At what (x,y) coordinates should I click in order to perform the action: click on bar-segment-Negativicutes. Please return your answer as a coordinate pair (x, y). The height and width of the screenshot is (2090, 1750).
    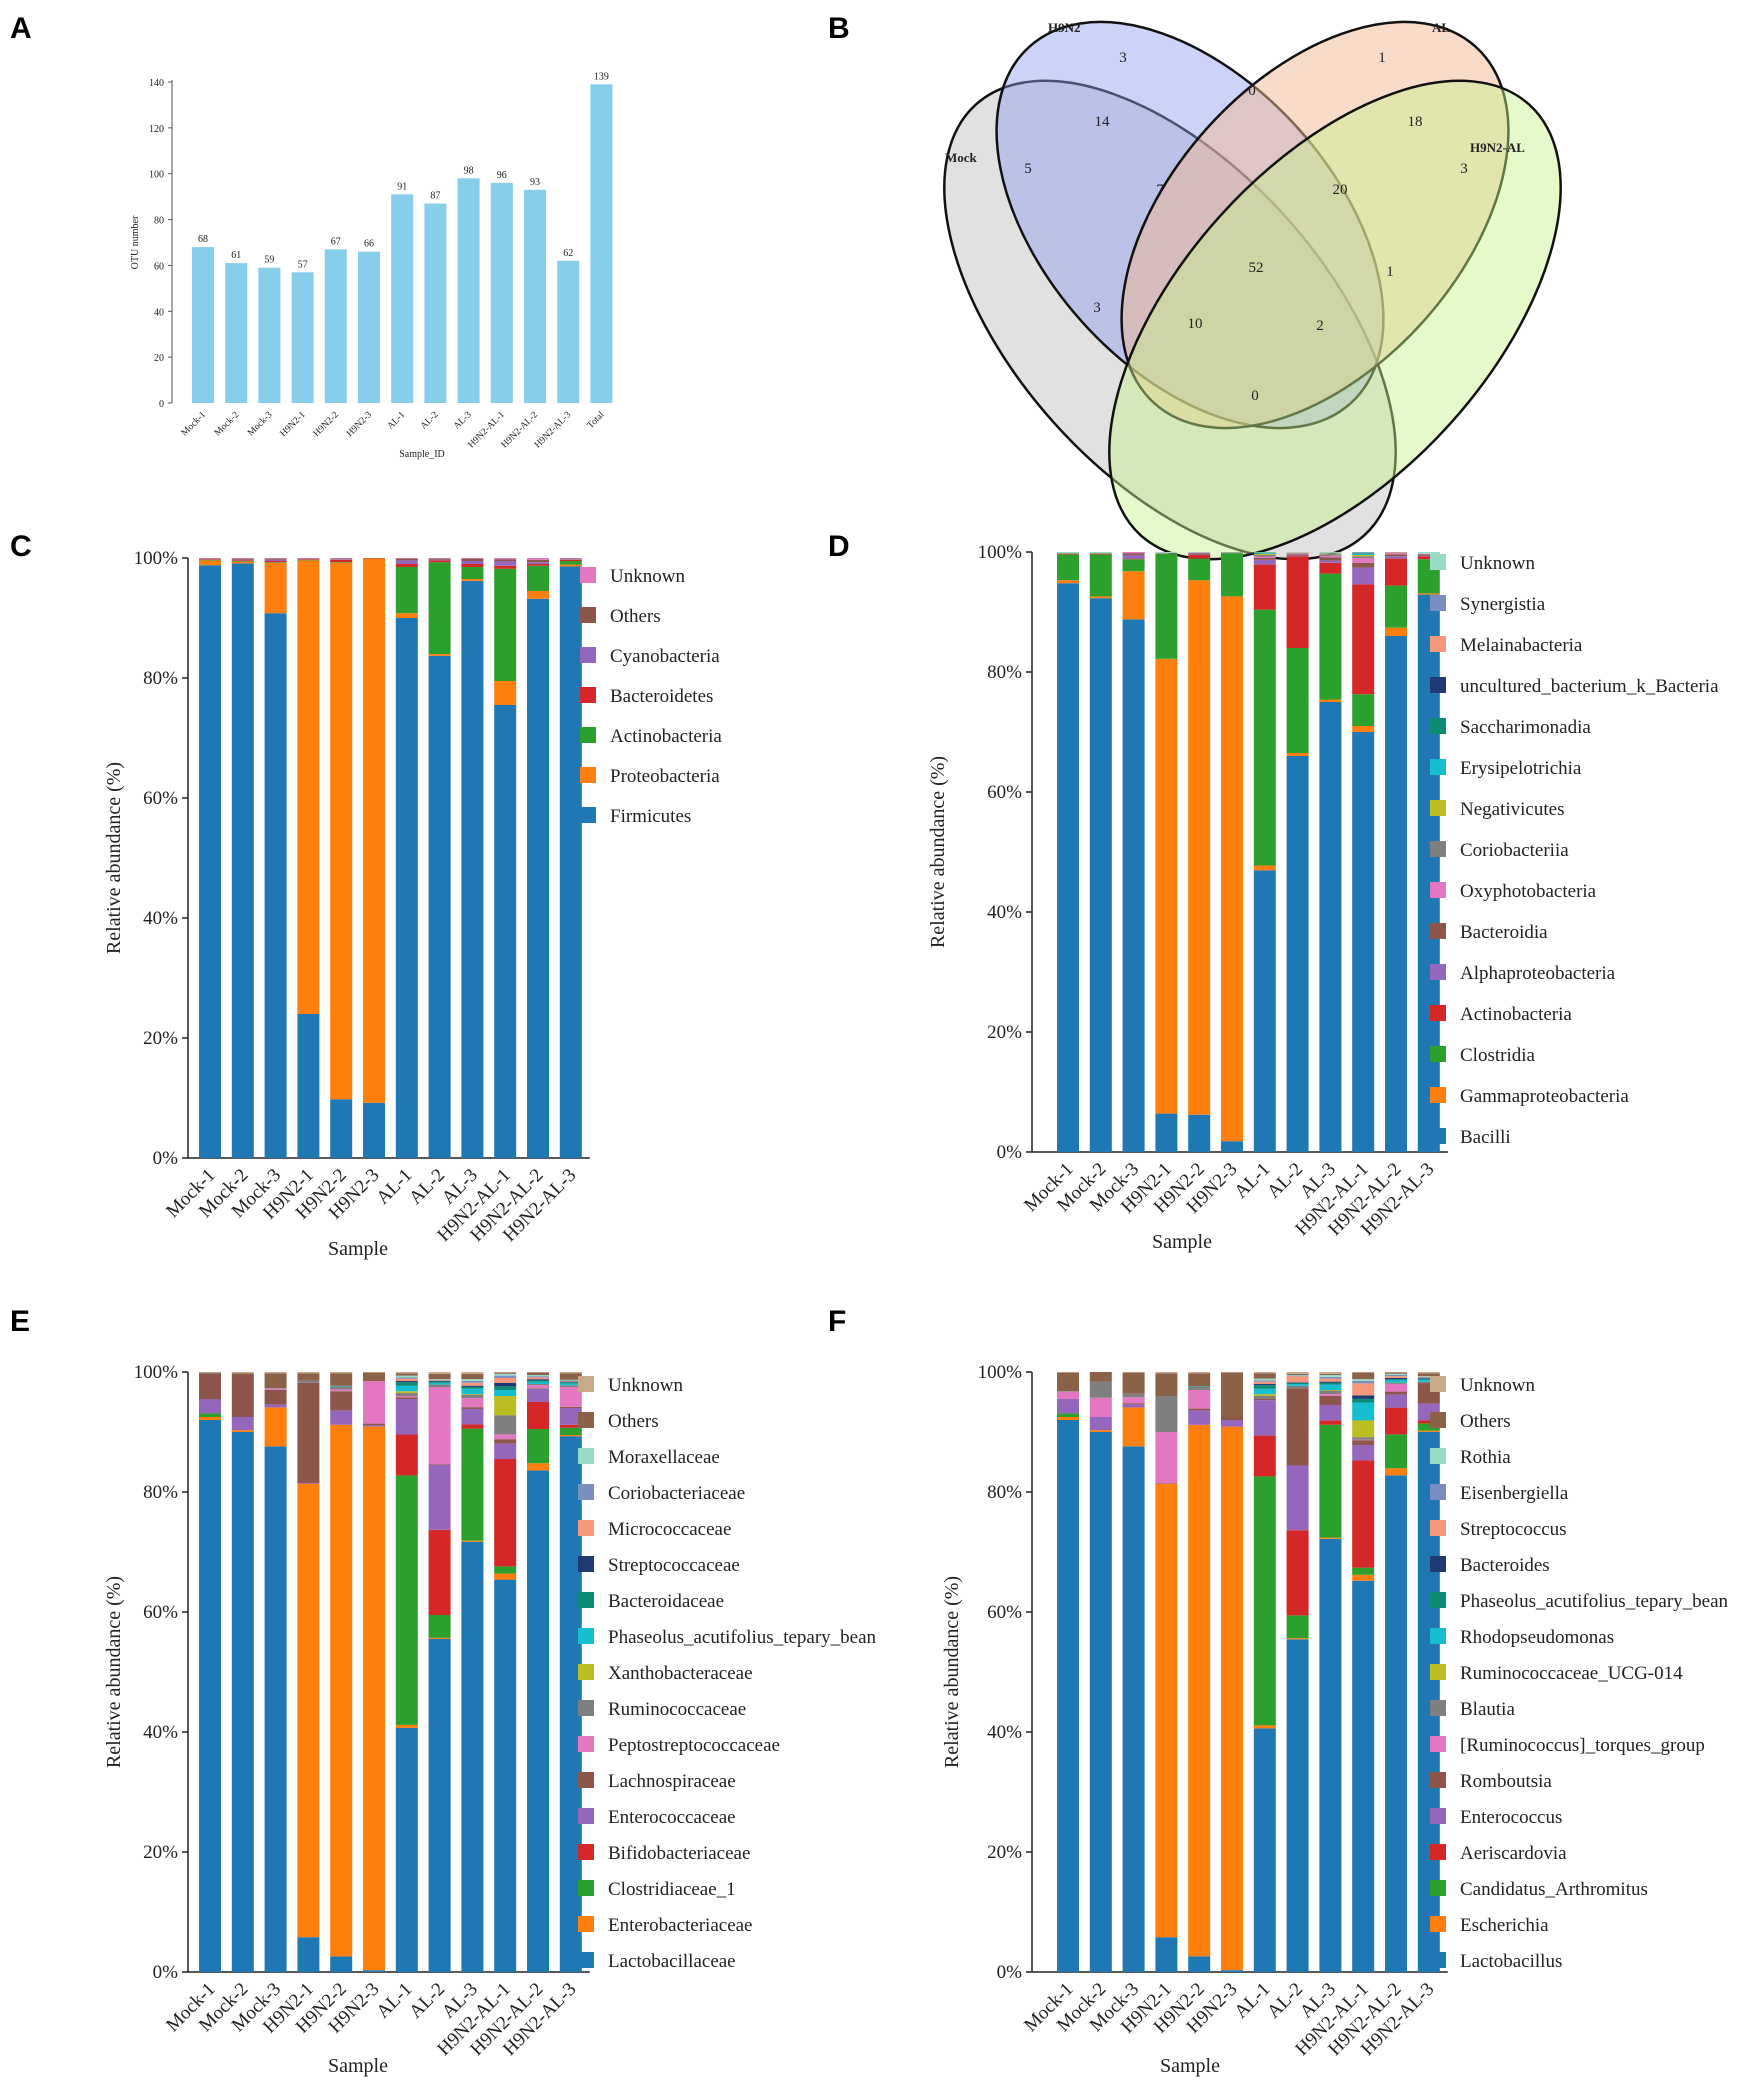
    Looking at the image, I should click on (1363, 556).